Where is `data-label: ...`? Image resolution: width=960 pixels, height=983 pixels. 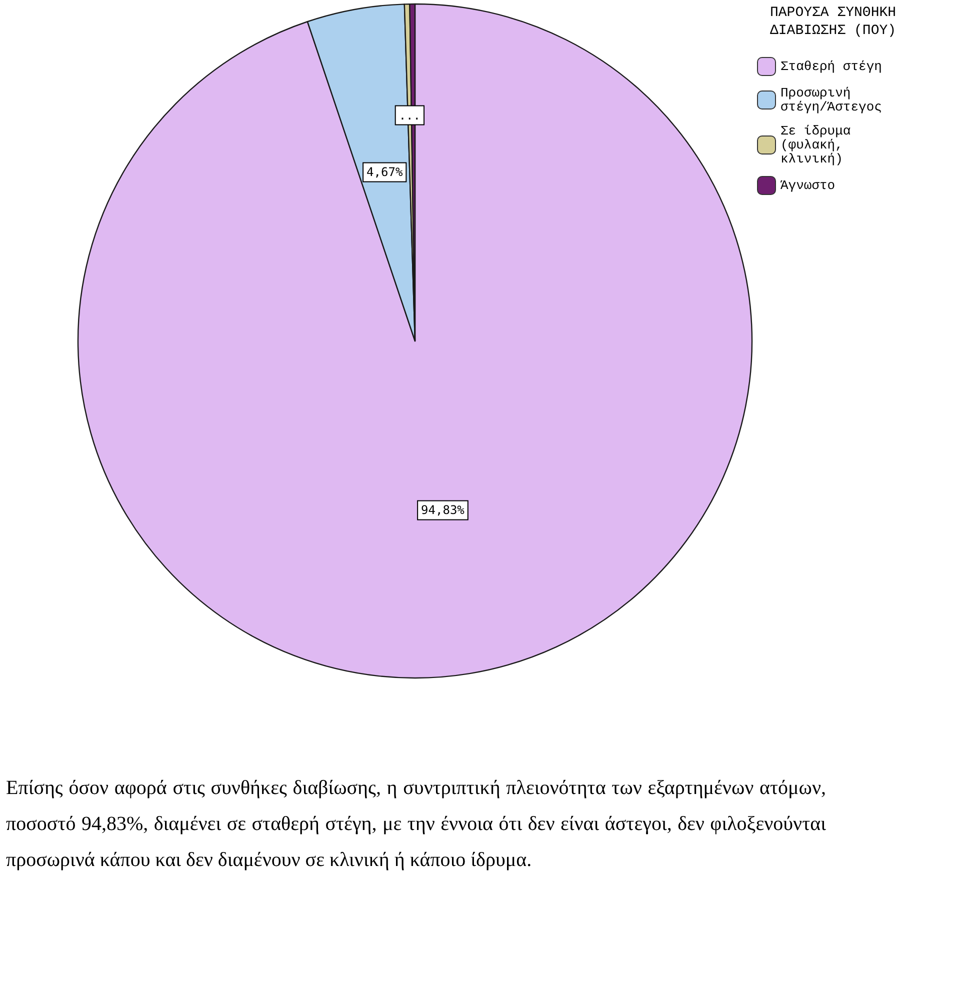
data-label: ... is located at coordinates (409, 115).